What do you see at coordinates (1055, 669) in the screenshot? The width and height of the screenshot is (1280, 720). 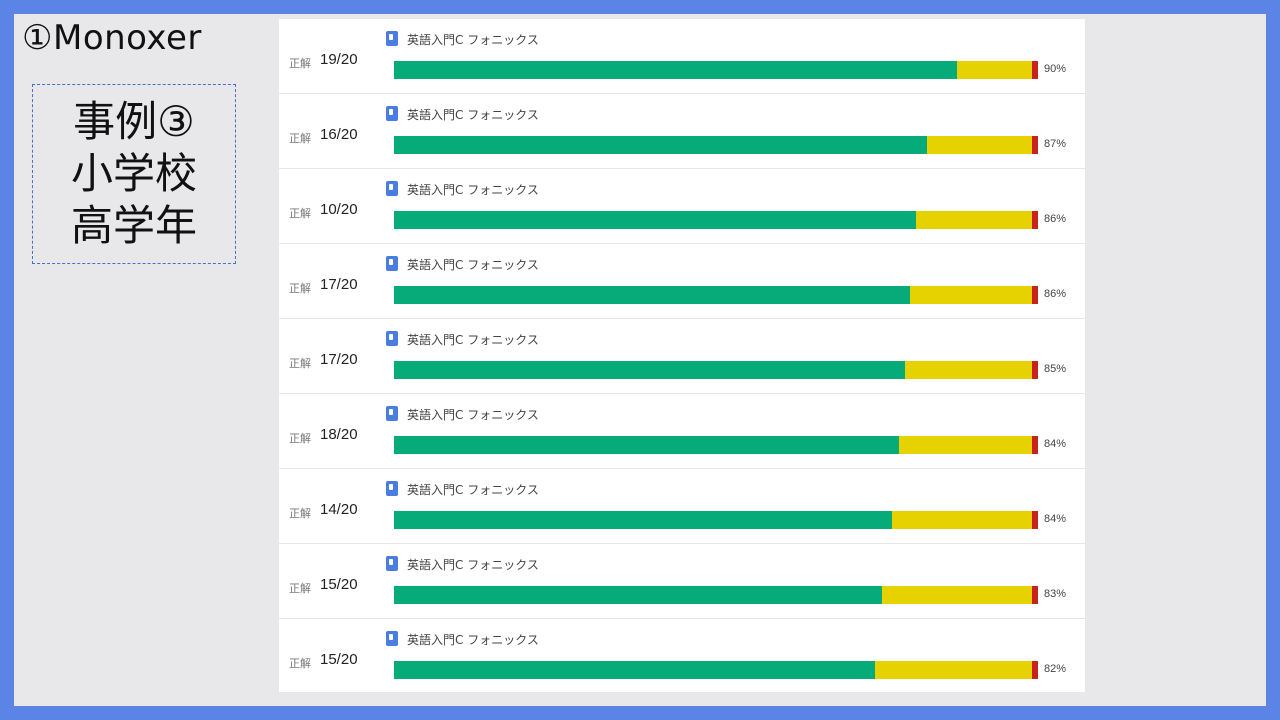 I see `percent-label: 82%` at bounding box center [1055, 669].